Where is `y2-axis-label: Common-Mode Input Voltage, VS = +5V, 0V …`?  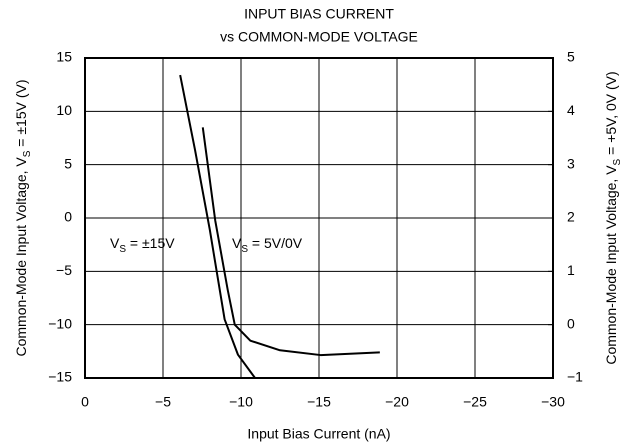
y2-axis-label: Common-Mode Input Voltage, VS = +5V, 0V … is located at coordinates (613, 217).